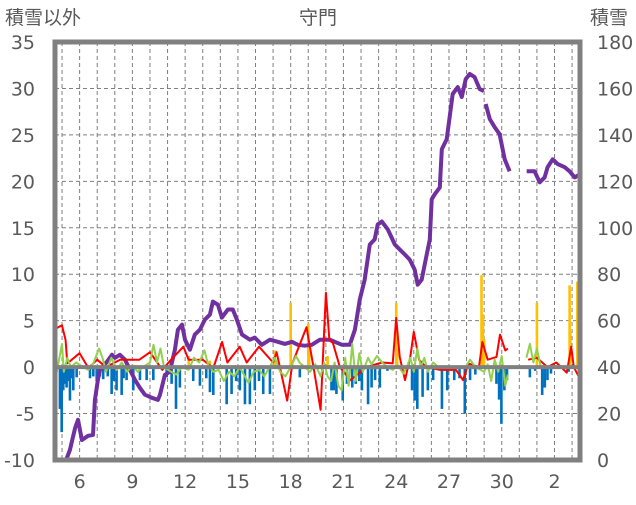 This screenshot has height=505, width=636. Describe the element at coordinates (609, 368) in the screenshot. I see `right-tick-label: 40` at that location.